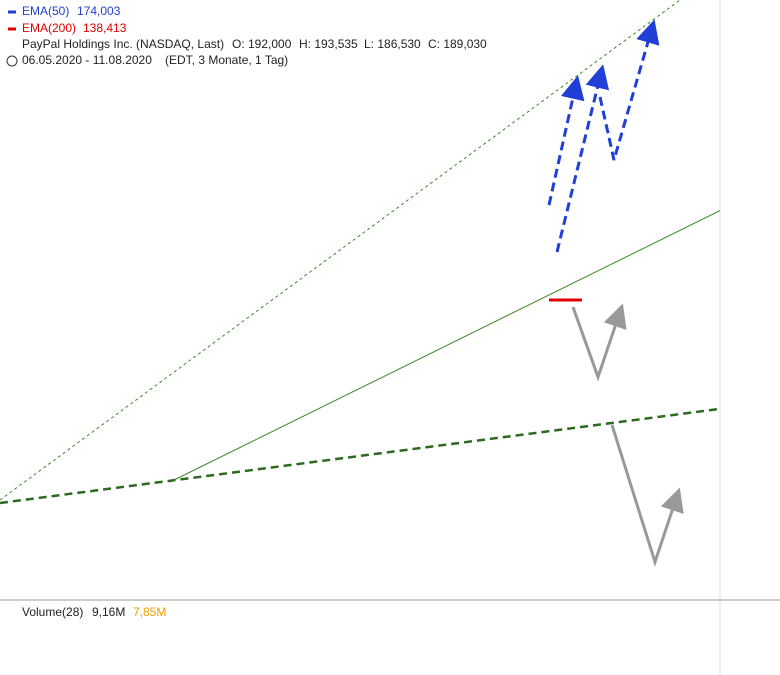 Image resolution: width=780 pixels, height=675 pixels. Describe the element at coordinates (392, 44) in the screenshot. I see `ohlc: L: 186,530` at that location.